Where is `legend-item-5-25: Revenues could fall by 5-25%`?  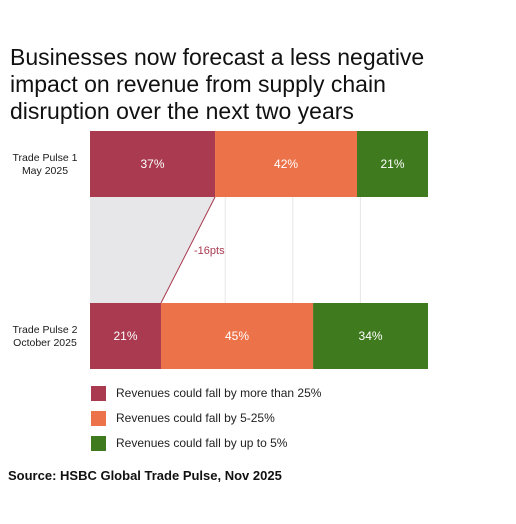 legend-item-5-25: Revenues could fall by 5-25% is located at coordinates (206, 418).